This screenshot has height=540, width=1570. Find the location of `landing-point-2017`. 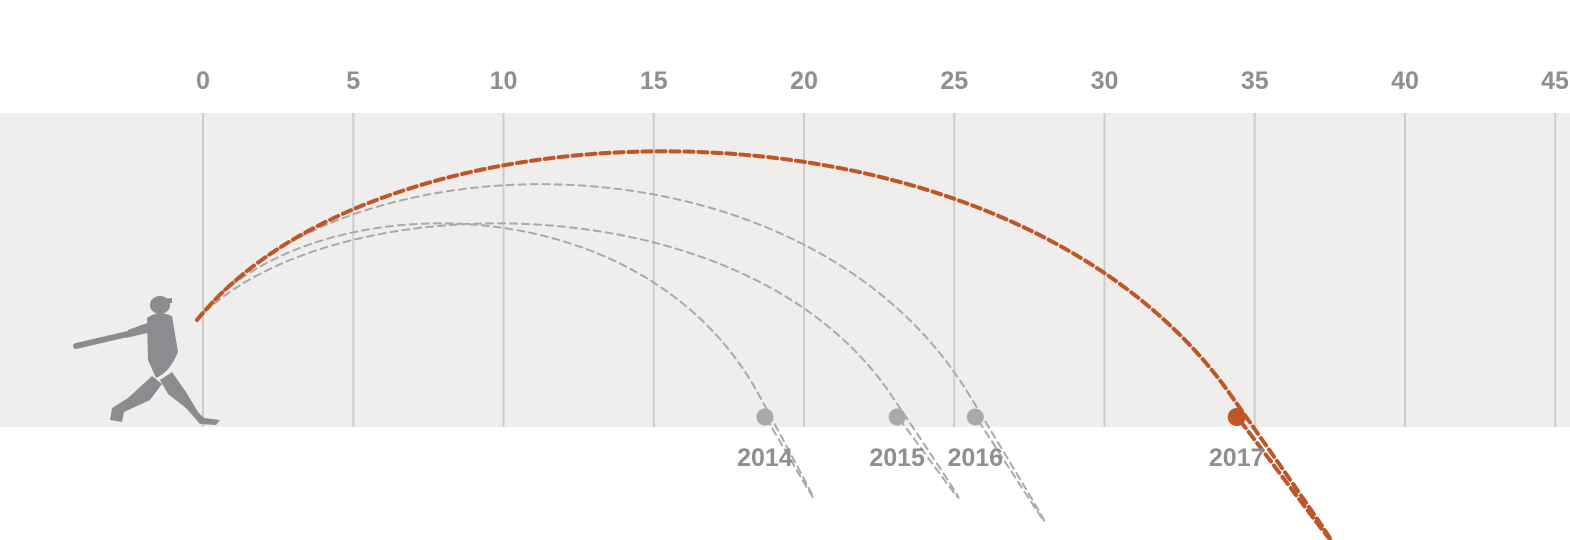

landing-point-2017 is located at coordinates (1236, 417).